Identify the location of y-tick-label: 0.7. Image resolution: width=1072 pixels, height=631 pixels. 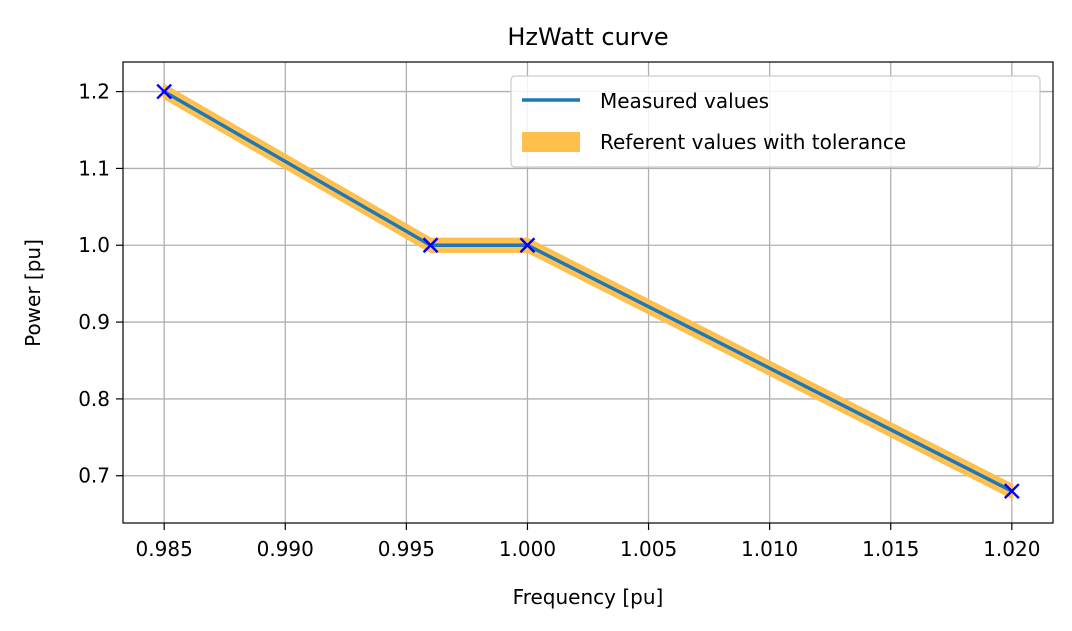
(94, 476).